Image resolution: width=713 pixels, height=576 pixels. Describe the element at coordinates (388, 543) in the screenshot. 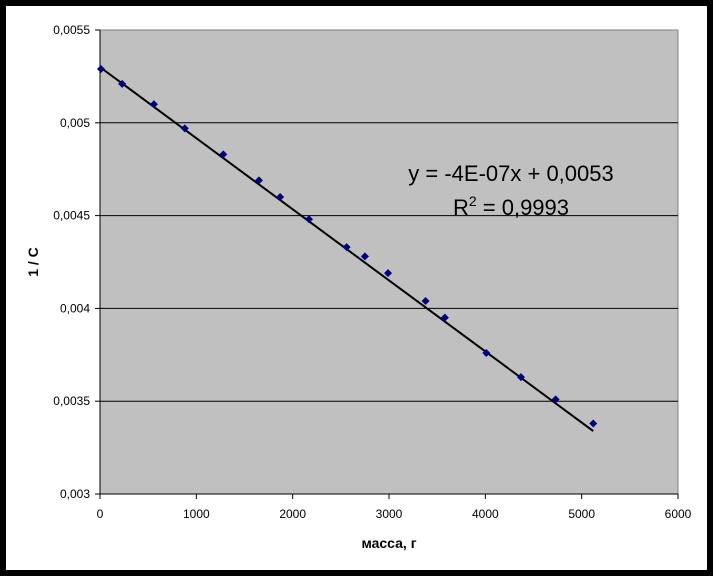

I see `x-axis-title: масса, г` at that location.